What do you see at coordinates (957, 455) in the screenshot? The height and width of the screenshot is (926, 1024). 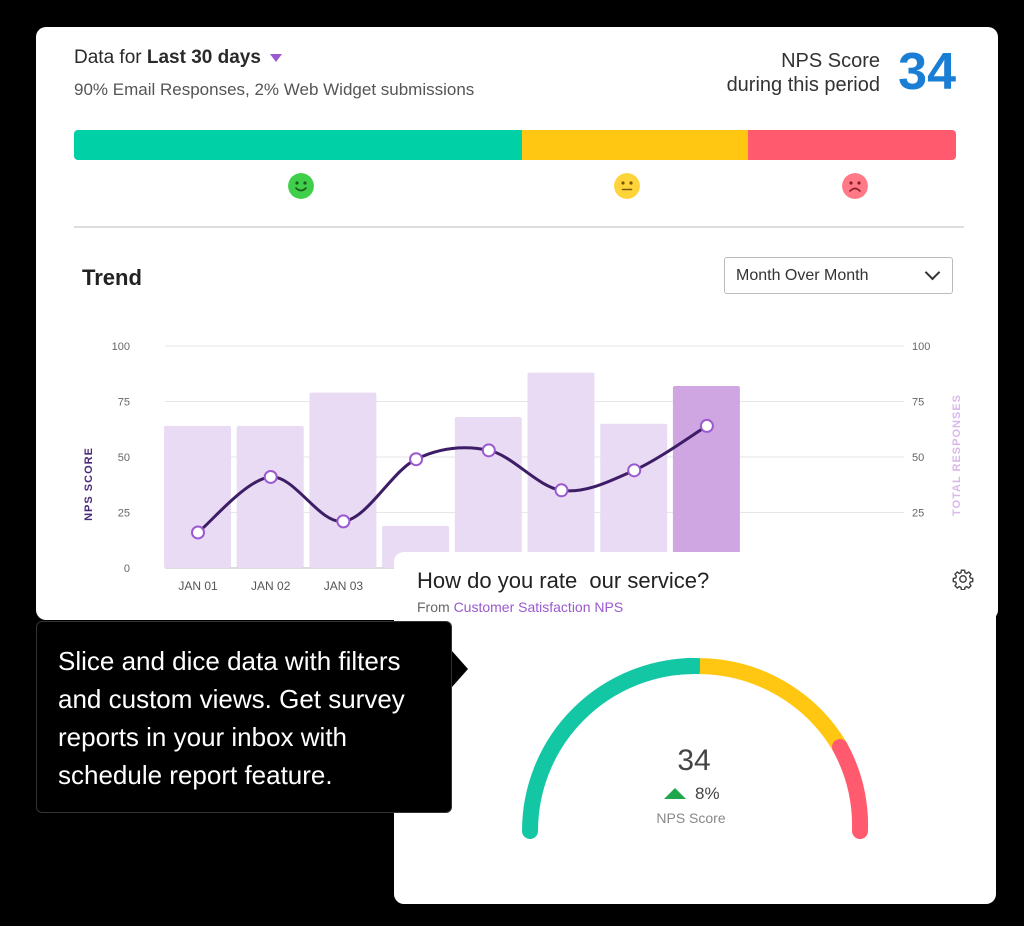 I see `y2-axis-title: TOTAL RESPONSES` at bounding box center [957, 455].